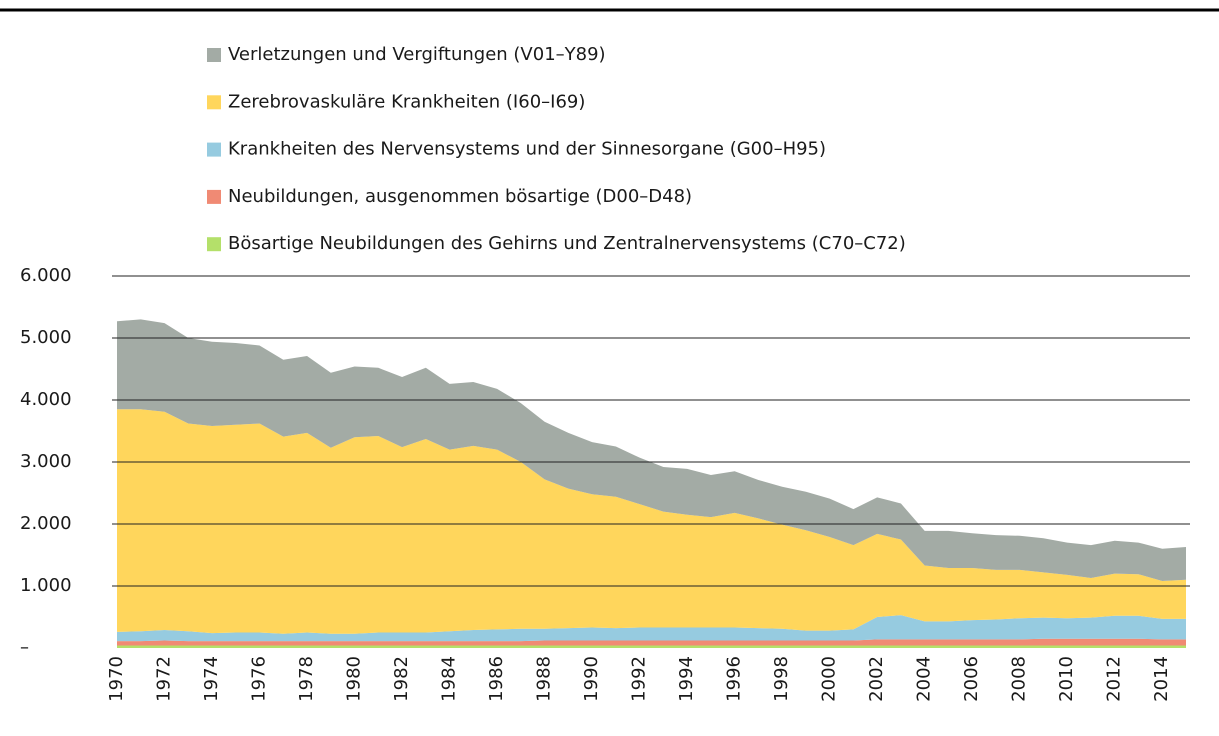 The image size is (1219, 736). I want to click on x-tick-label: 2012, so click(1114, 679).